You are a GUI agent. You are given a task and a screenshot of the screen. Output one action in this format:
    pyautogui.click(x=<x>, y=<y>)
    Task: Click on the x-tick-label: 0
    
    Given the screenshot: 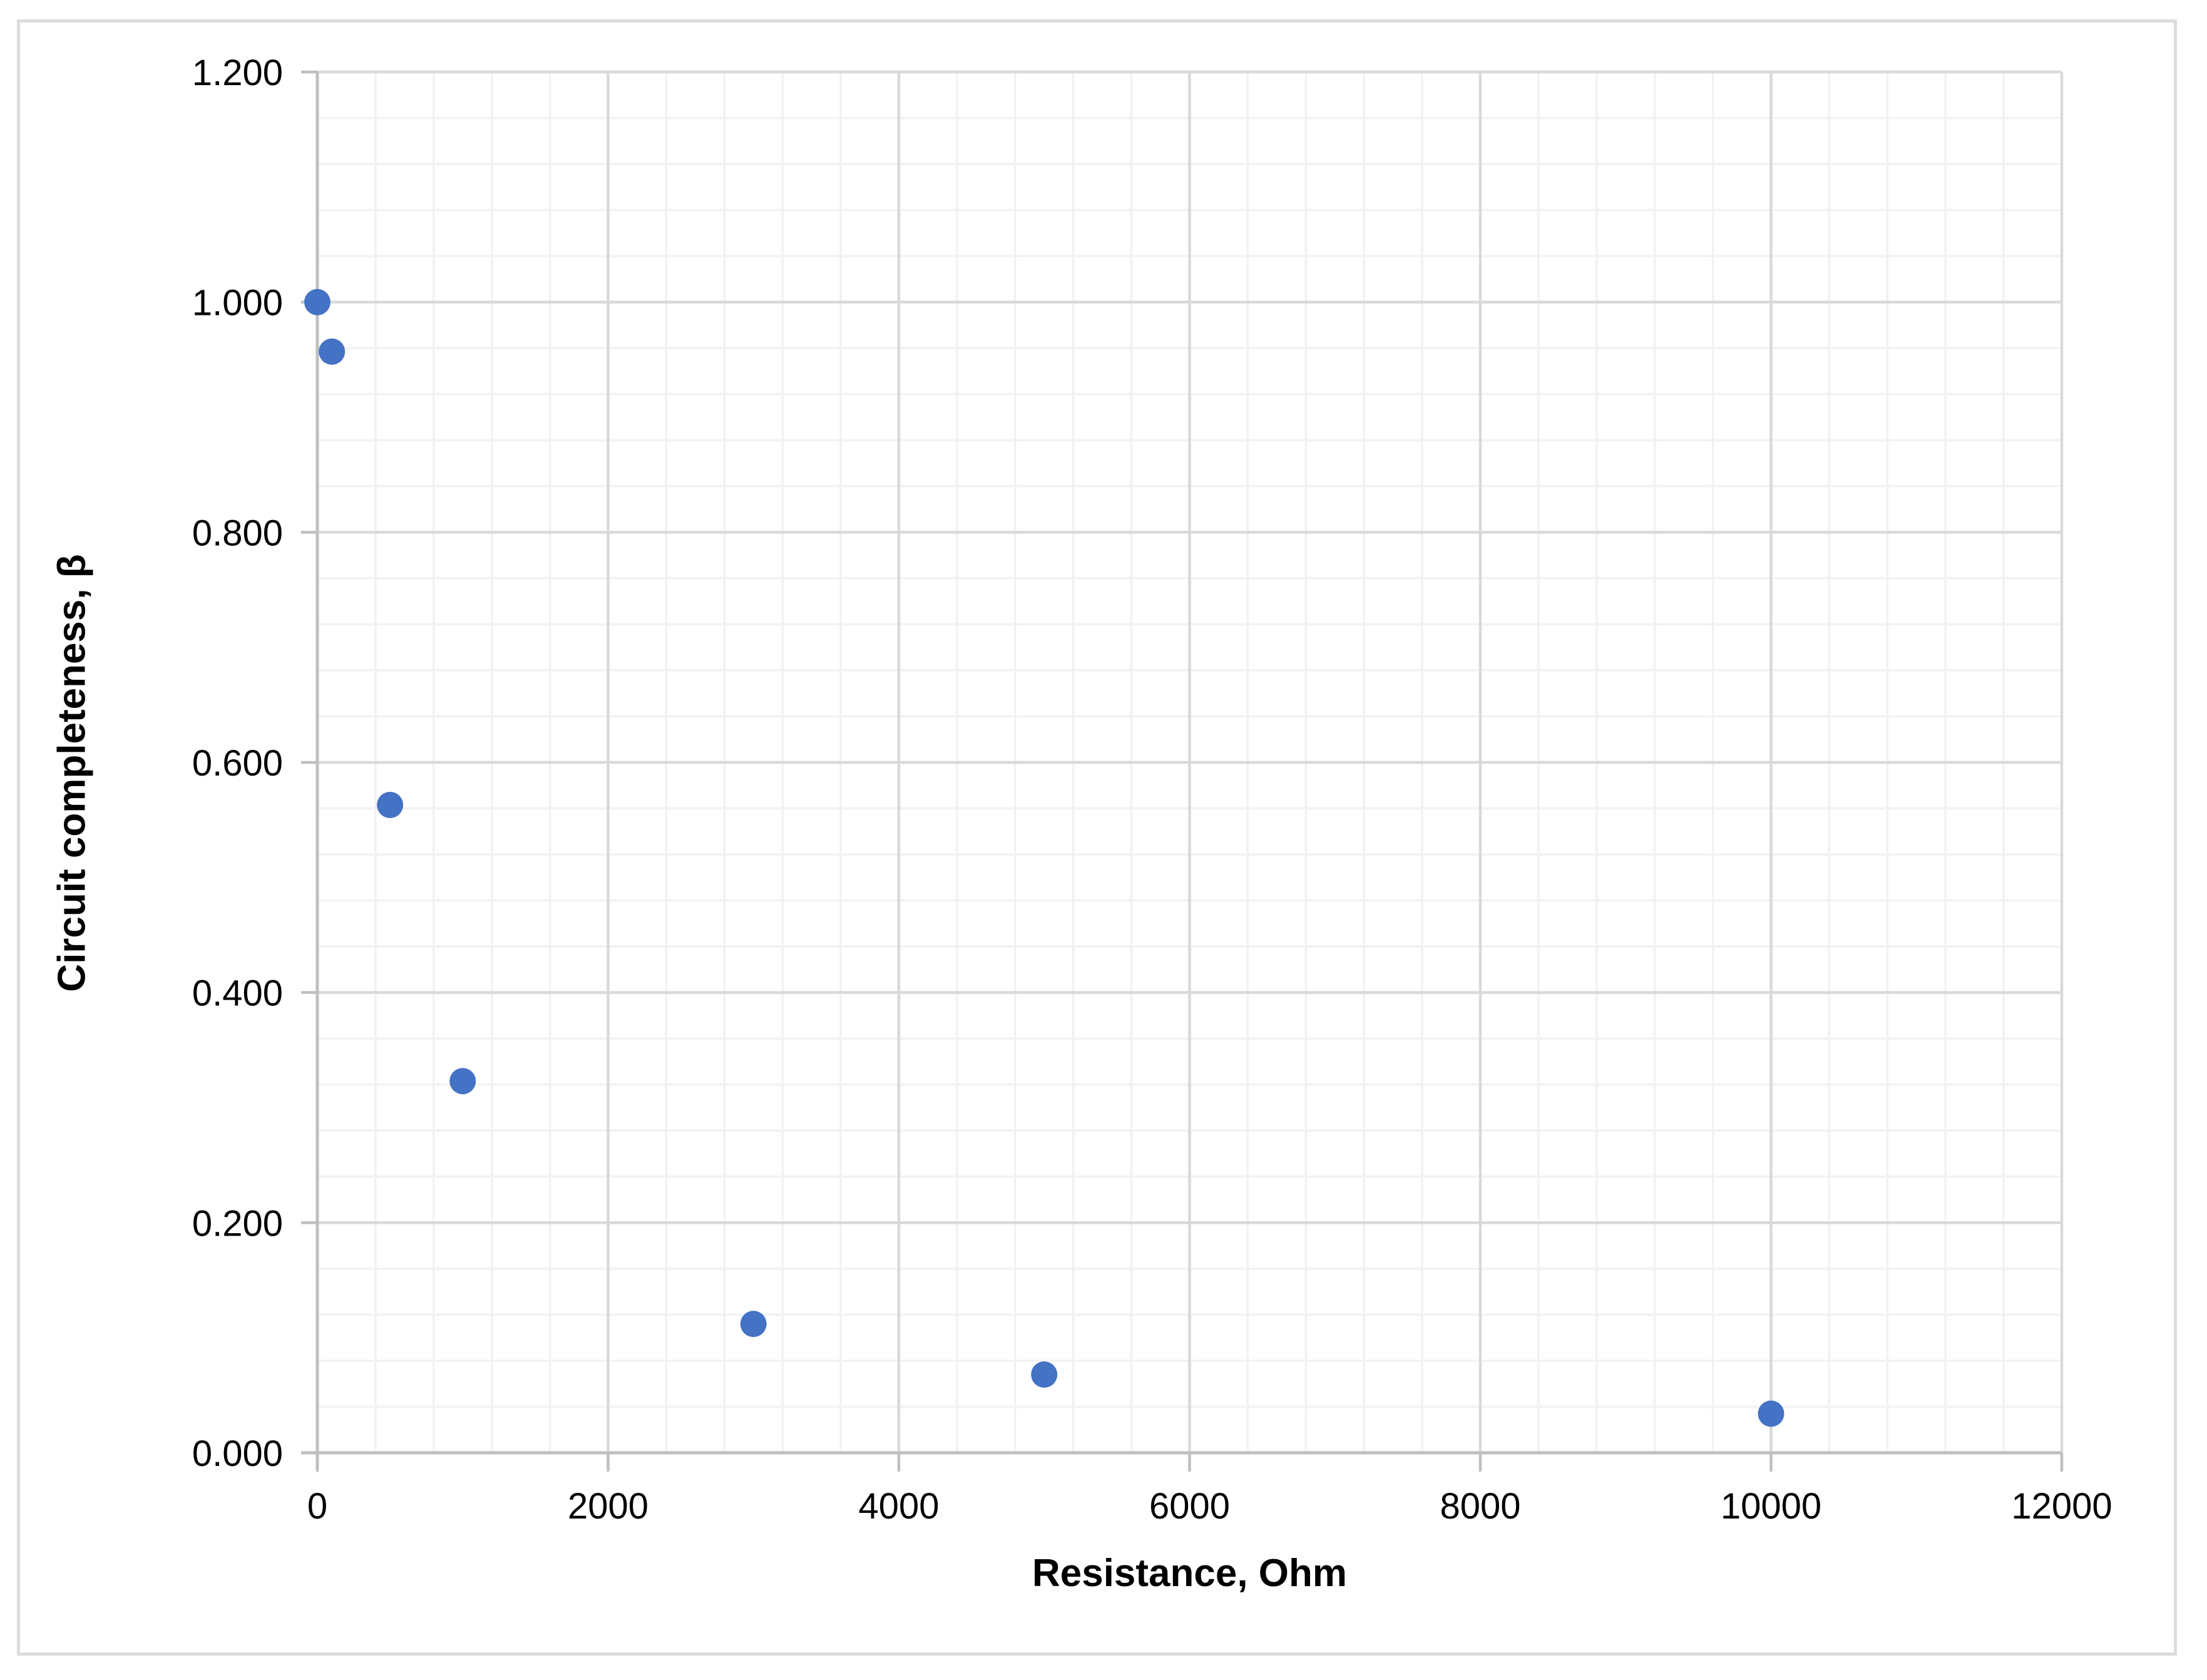 What is the action you would take?
    pyautogui.click(x=317, y=1506)
    